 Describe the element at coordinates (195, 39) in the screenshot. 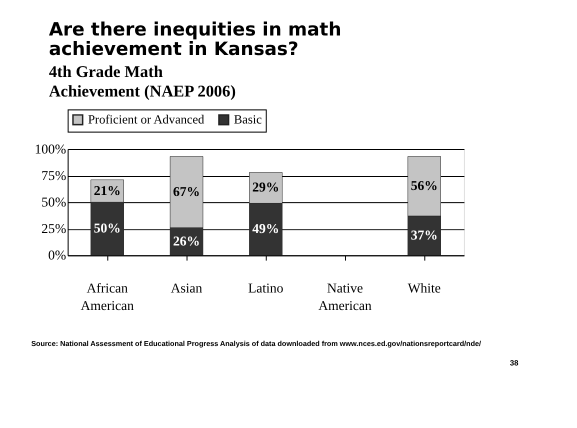

I see `chart-title: Are there inequities in math achievement in Kansas?` at that location.